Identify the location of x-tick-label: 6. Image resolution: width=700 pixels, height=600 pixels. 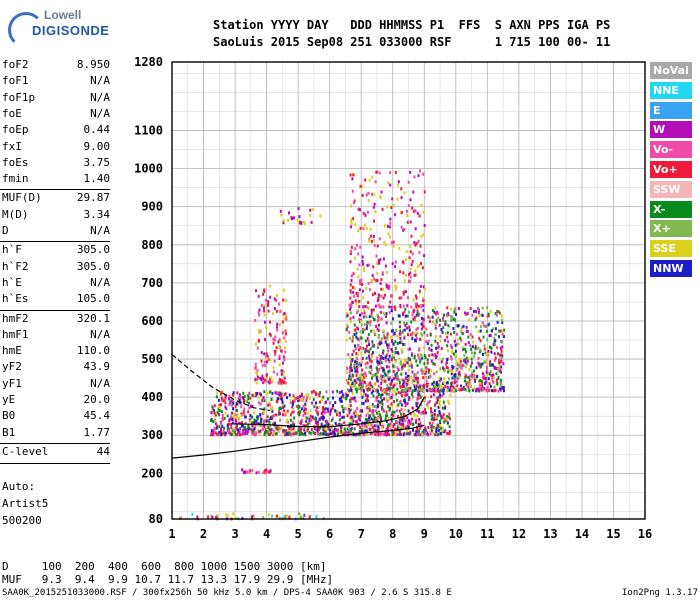
(329, 534).